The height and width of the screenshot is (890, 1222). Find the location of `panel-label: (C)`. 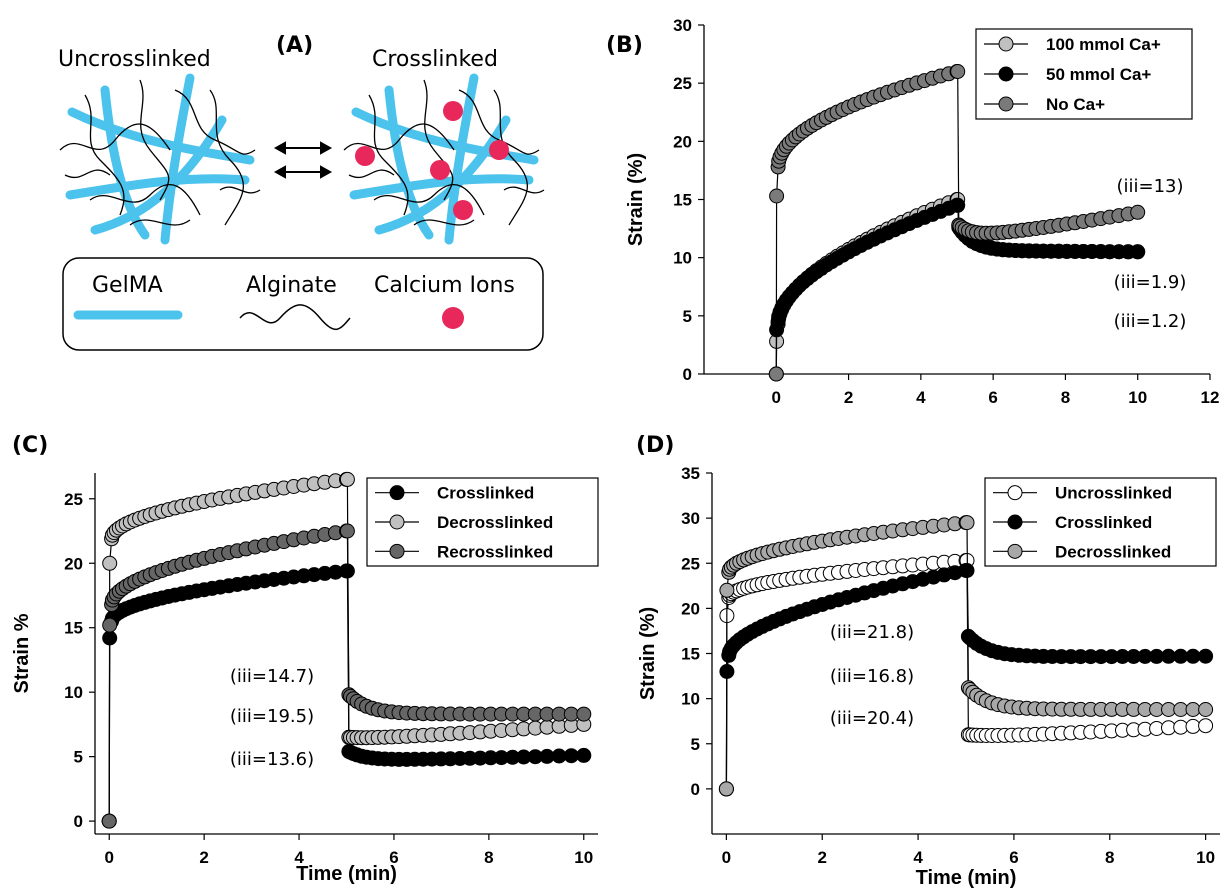

panel-label: (C) is located at coordinates (30, 445).